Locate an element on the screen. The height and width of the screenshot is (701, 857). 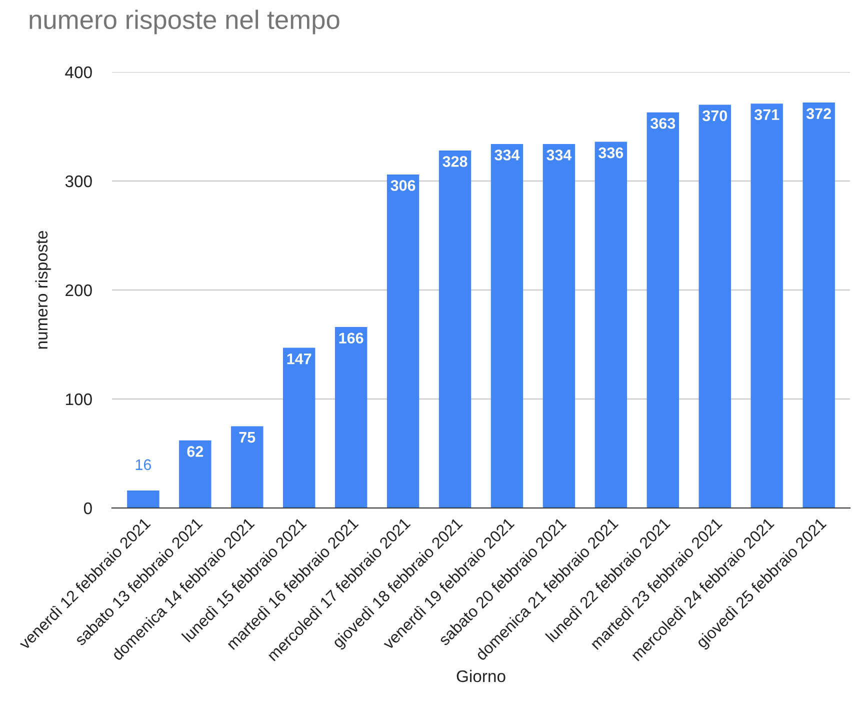
y-axis-title: numero risposte is located at coordinates (43, 289).